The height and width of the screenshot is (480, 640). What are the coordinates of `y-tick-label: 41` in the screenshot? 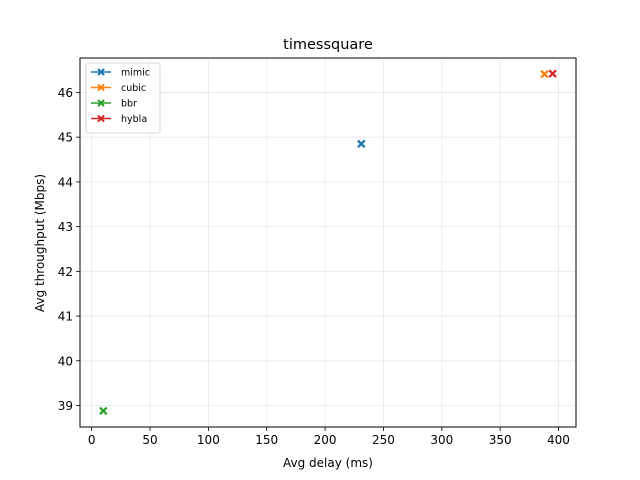 It's located at (65, 317).